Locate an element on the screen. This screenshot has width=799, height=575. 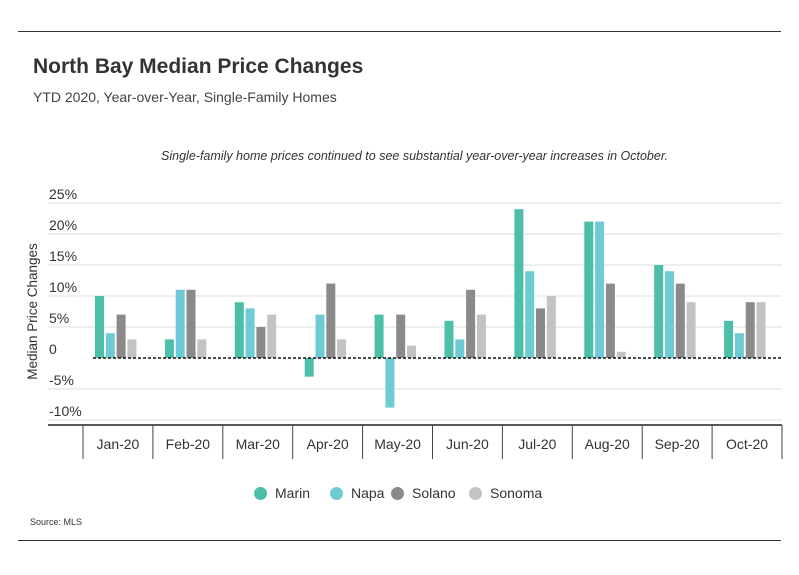
y-tick-label: 10% is located at coordinates (63, 287).